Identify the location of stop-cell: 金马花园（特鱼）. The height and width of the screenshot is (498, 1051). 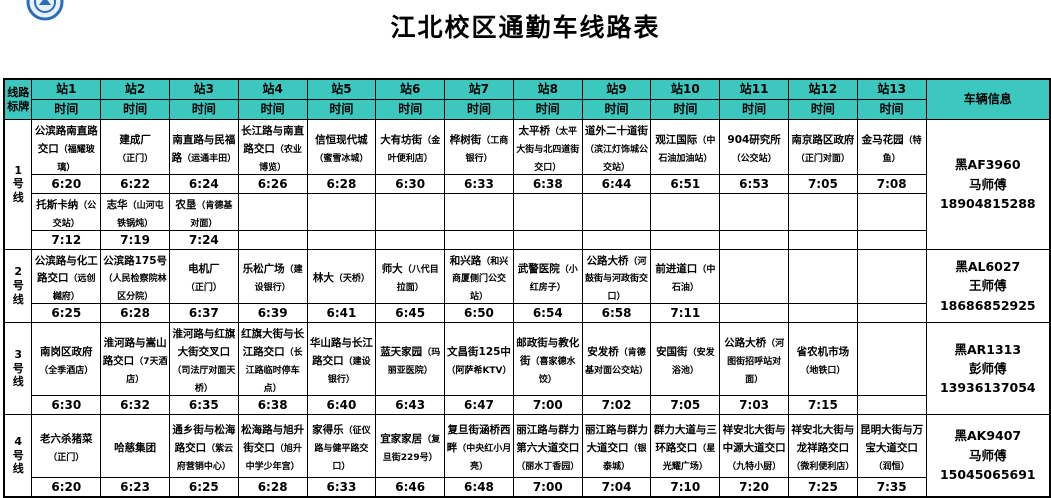
(891, 147).